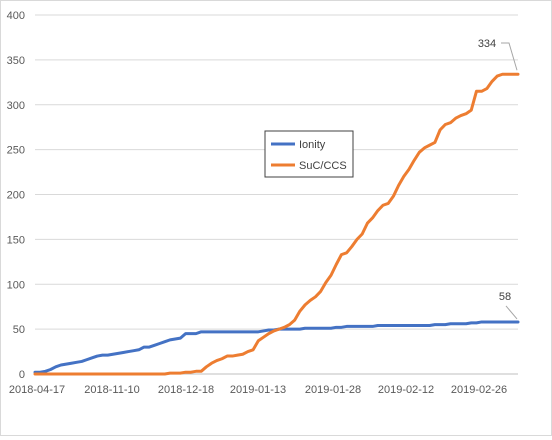  What do you see at coordinates (111, 390) in the screenshot?
I see `x-tick-label: 2018-11-10` at bounding box center [111, 390].